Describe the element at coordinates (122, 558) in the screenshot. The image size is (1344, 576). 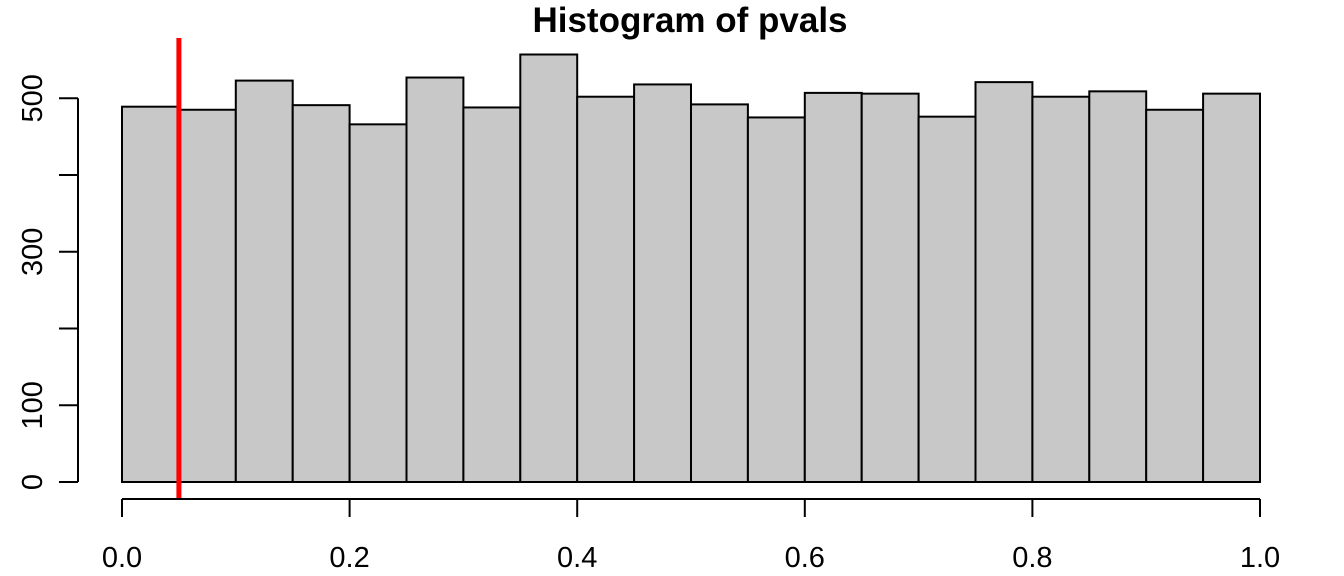
I see `x-tick-label: 0.0` at that location.